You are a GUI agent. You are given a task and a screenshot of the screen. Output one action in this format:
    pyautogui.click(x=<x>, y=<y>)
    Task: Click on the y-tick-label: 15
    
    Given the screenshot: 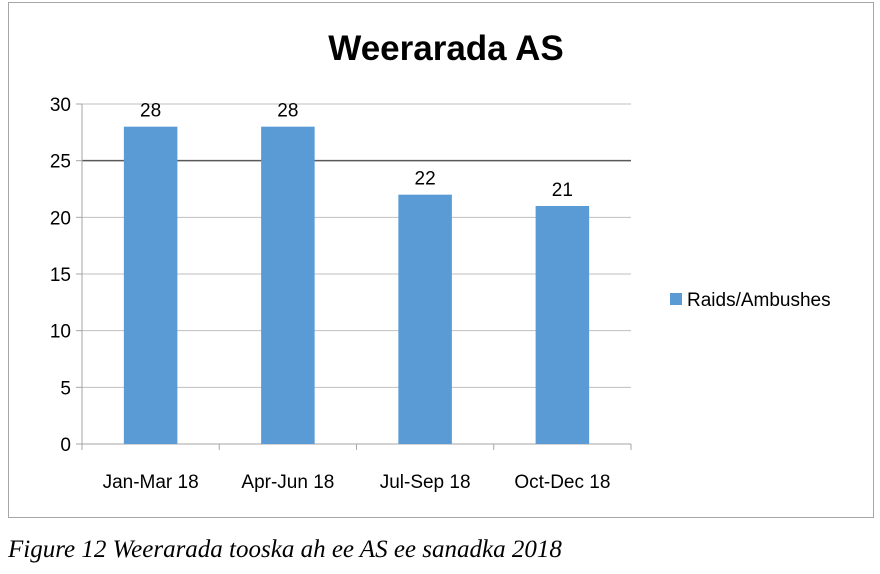 What is the action you would take?
    pyautogui.click(x=60, y=275)
    